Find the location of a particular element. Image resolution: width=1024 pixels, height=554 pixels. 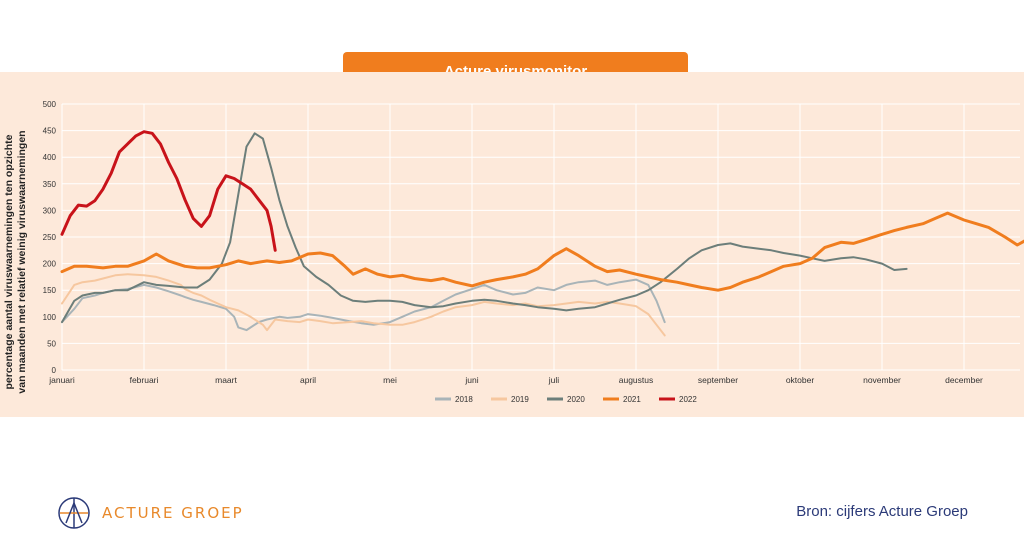

x-tick-label: december is located at coordinates (964, 380).